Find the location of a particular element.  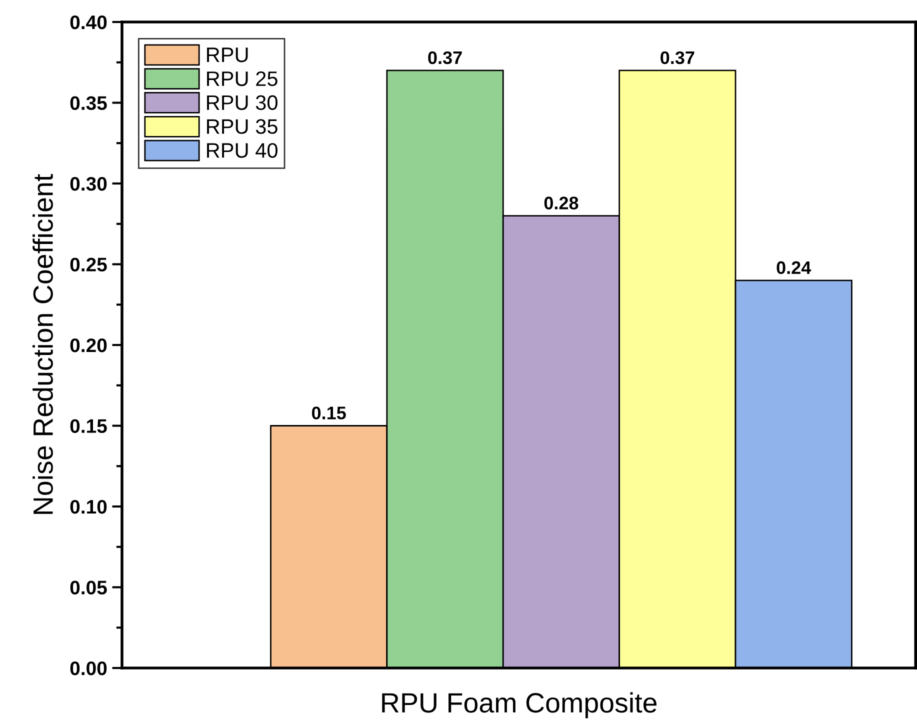

data-label: 0.15 is located at coordinates (329, 413).